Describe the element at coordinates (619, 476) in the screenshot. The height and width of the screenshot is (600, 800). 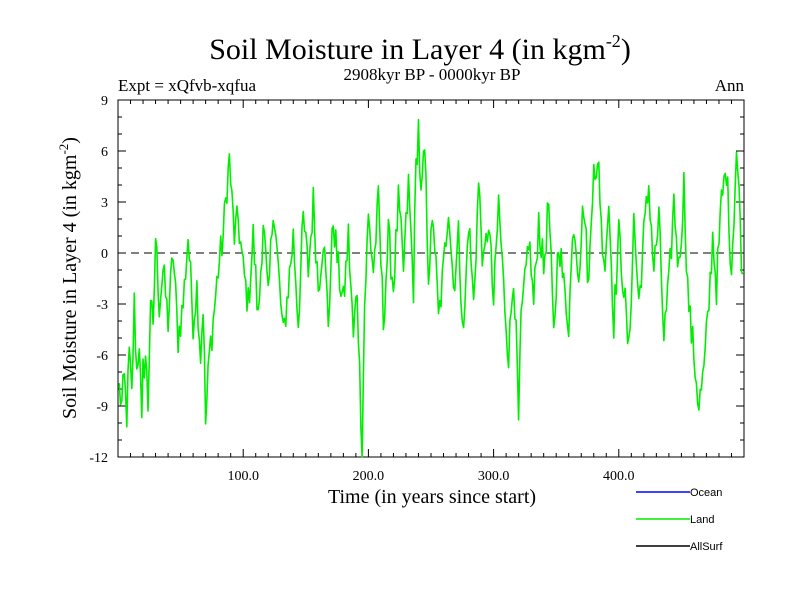
I see `x-tick-label: 400.0` at that location.